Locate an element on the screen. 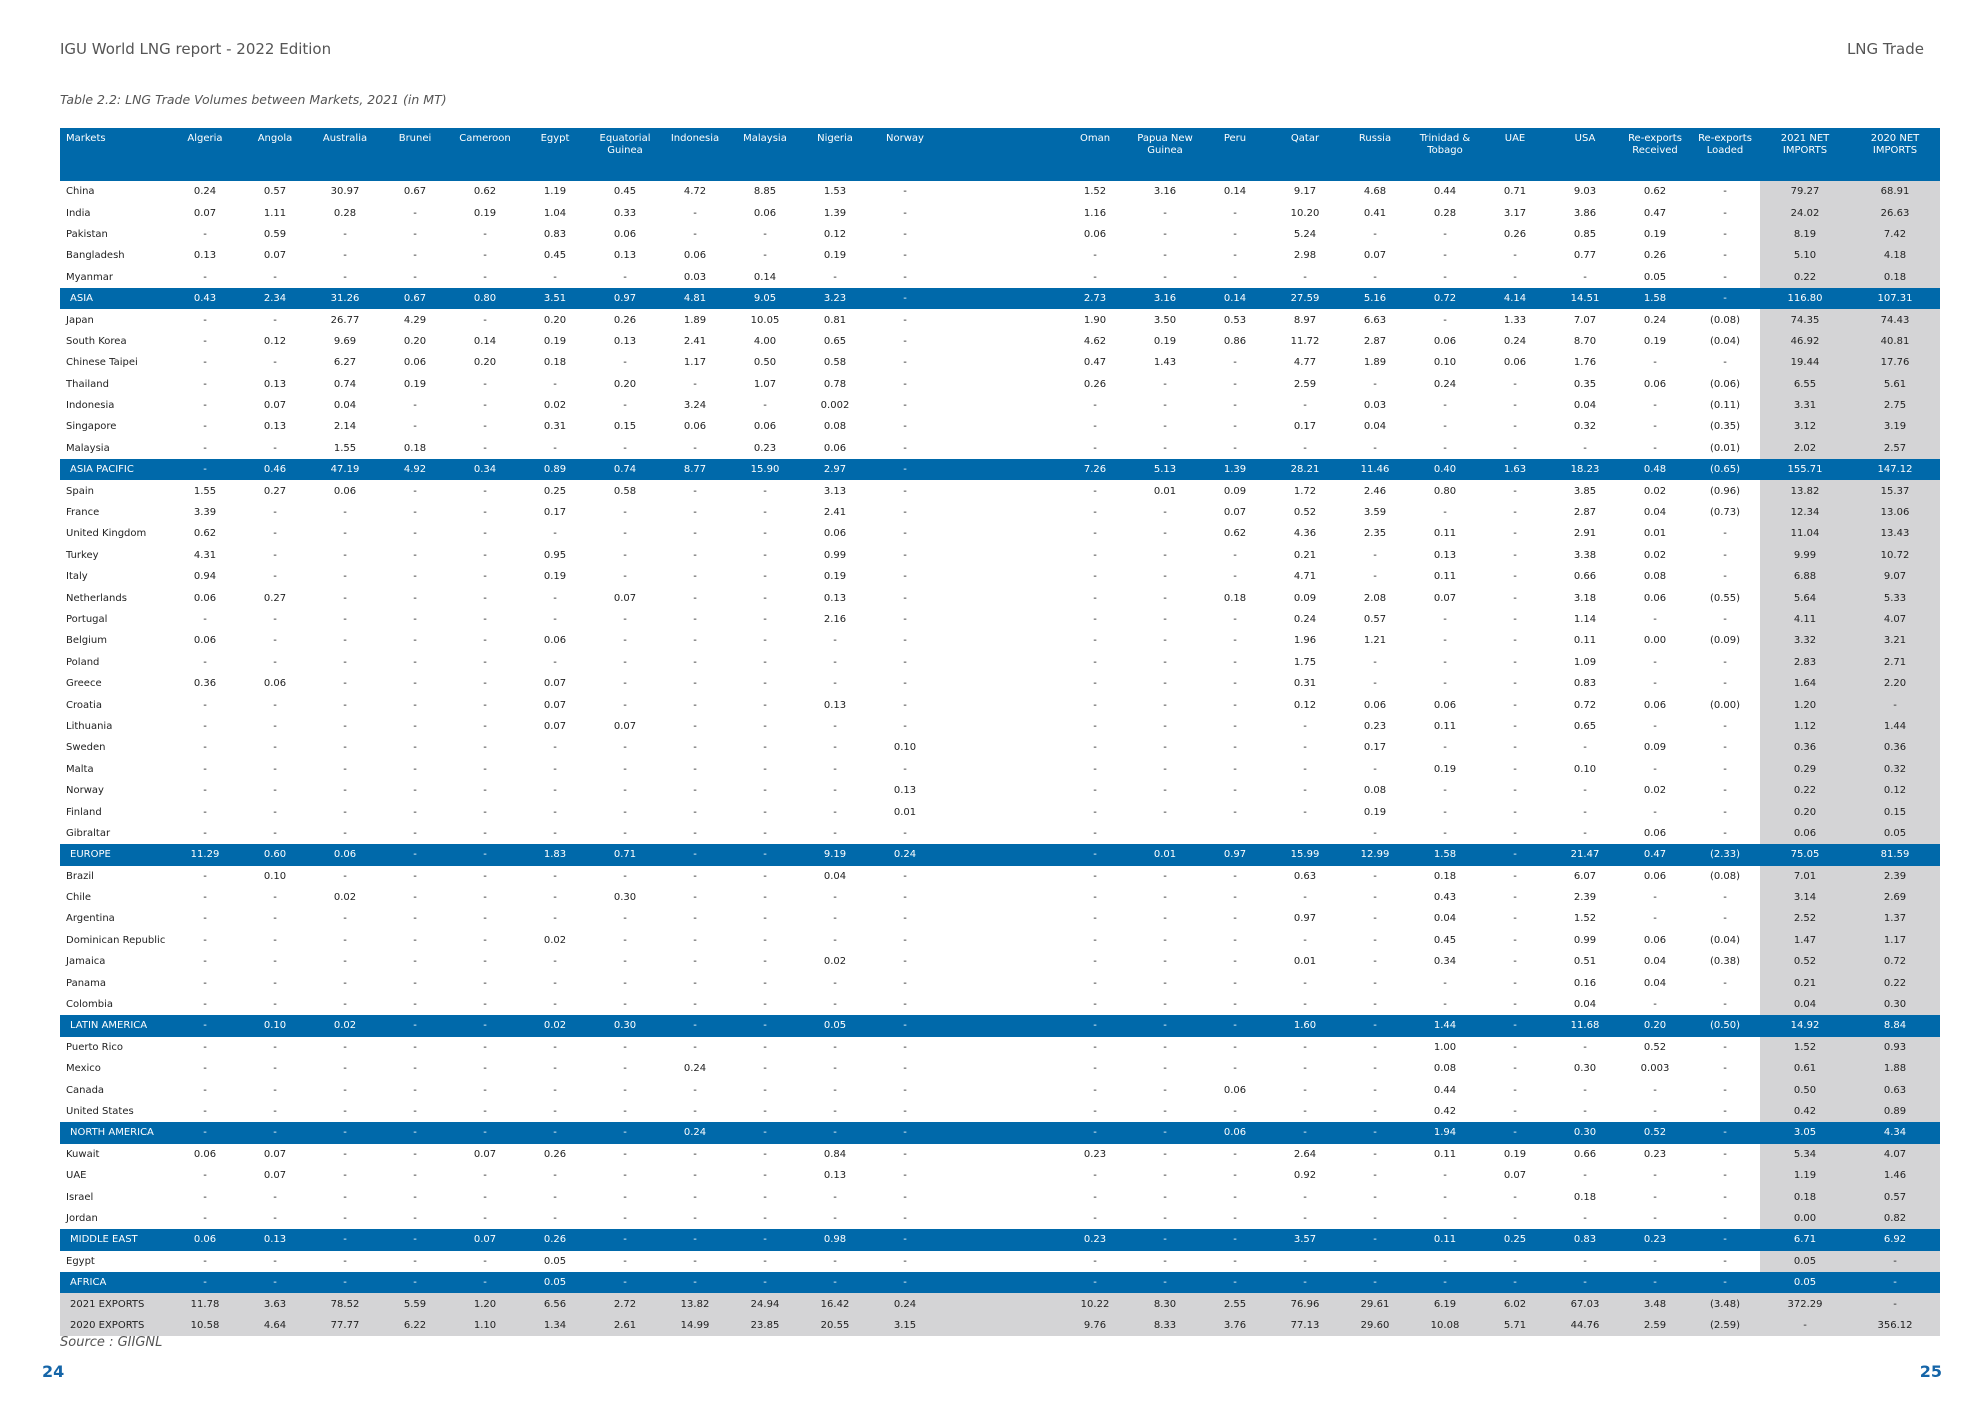  volume-cell: 29.61 is located at coordinates (1375, 1304).